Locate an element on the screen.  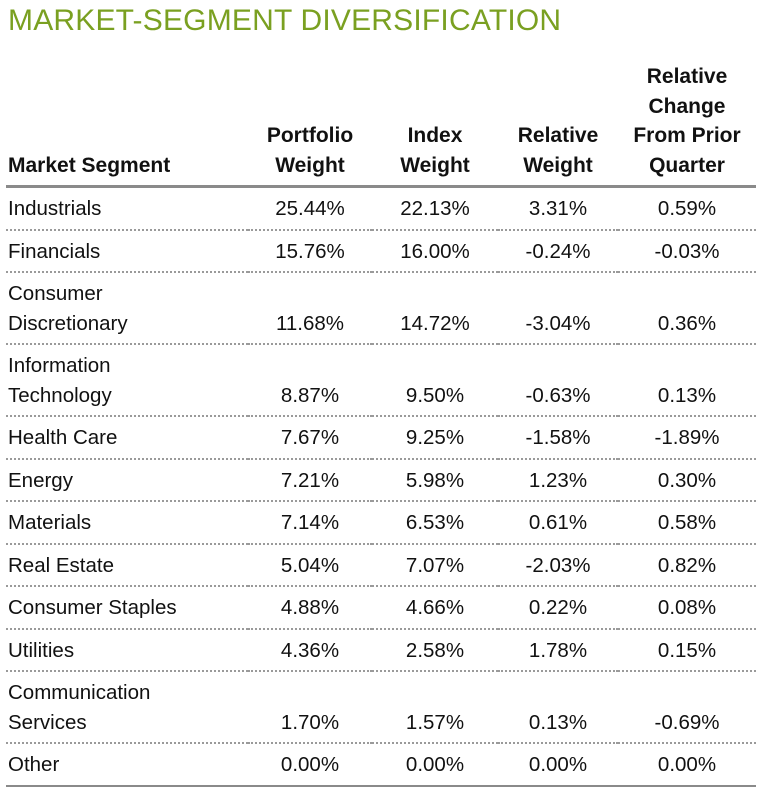
cell-index-weight: 5.98% is located at coordinates (435, 480).